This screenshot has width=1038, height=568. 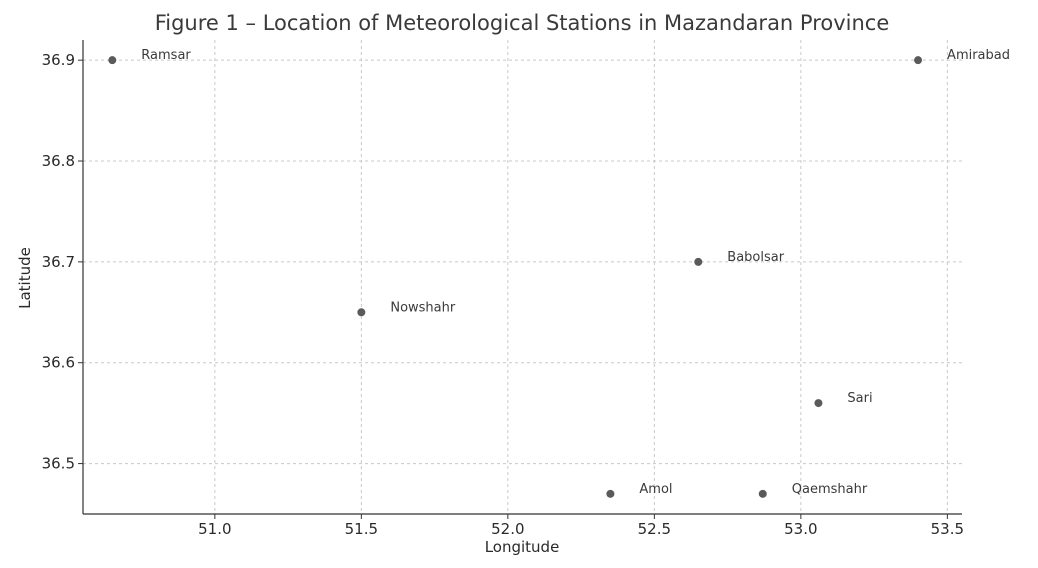 What do you see at coordinates (507, 529) in the screenshot?
I see `x-tick-label: 52.0` at bounding box center [507, 529].